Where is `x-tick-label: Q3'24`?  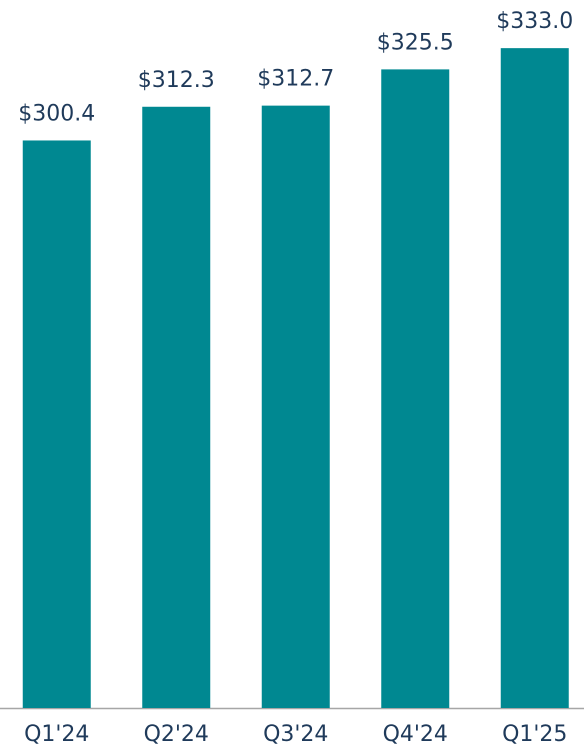 x-tick-label: Q3'24 is located at coordinates (295, 734).